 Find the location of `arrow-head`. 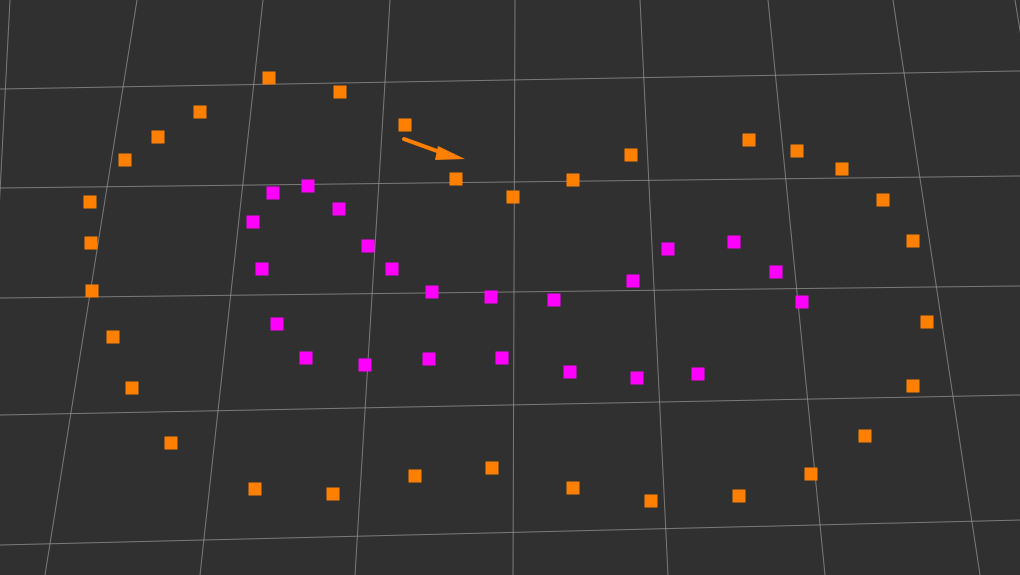

arrow-head is located at coordinates (450, 153).